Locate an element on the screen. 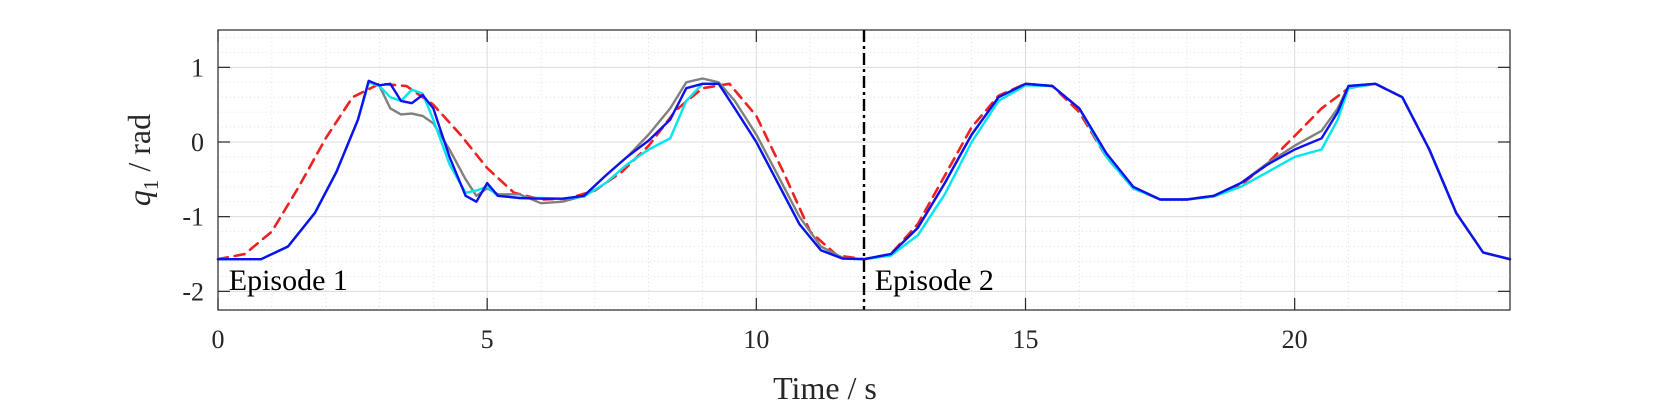 Image resolution: width=1667 pixels, height=417 pixels. x-tick-label: 0 is located at coordinates (218, 339).